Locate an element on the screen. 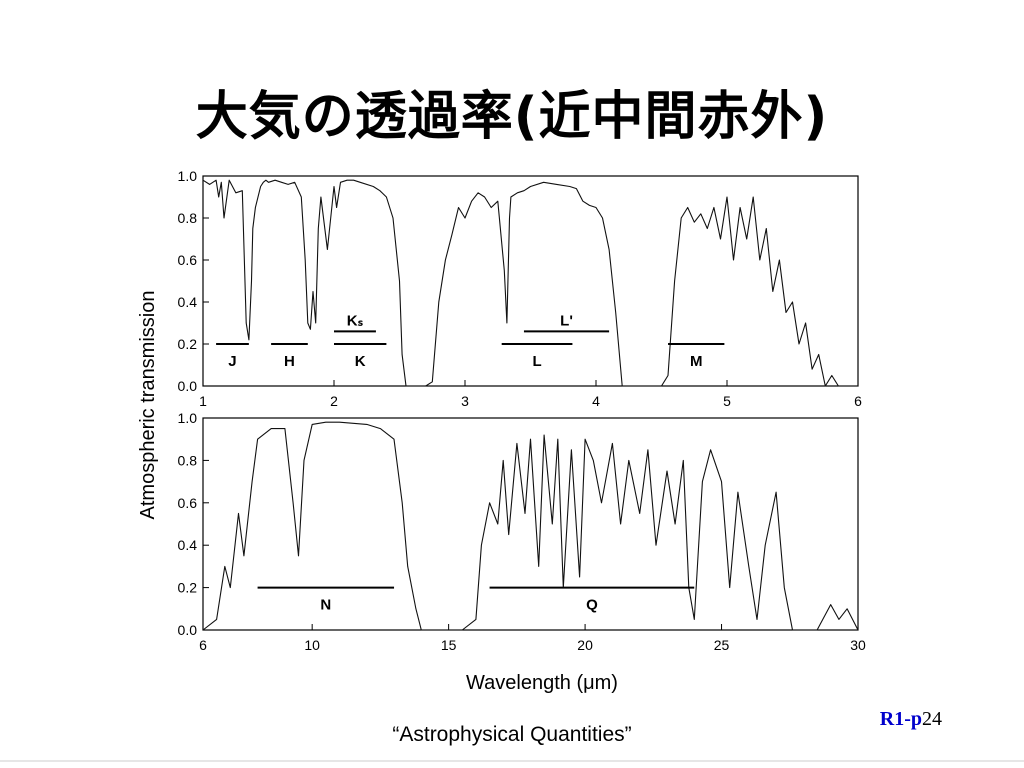 The width and height of the screenshot is (1024, 768). y-axis-label: Atmospheric transmission is located at coordinates (148, 405).